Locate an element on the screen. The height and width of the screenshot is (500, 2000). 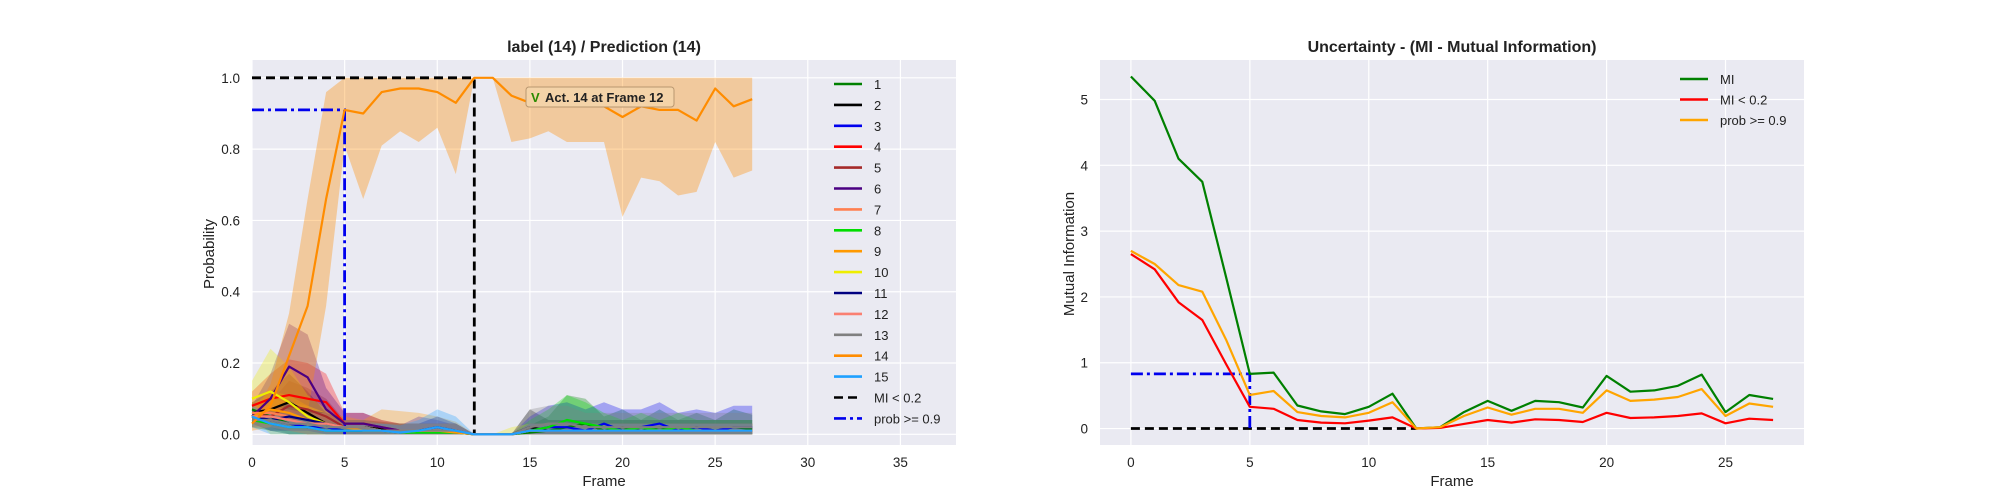
y-tick-labels: 0.0 0.2 0.4 0.6 0.8 1.0 is located at coordinates (230, 256).